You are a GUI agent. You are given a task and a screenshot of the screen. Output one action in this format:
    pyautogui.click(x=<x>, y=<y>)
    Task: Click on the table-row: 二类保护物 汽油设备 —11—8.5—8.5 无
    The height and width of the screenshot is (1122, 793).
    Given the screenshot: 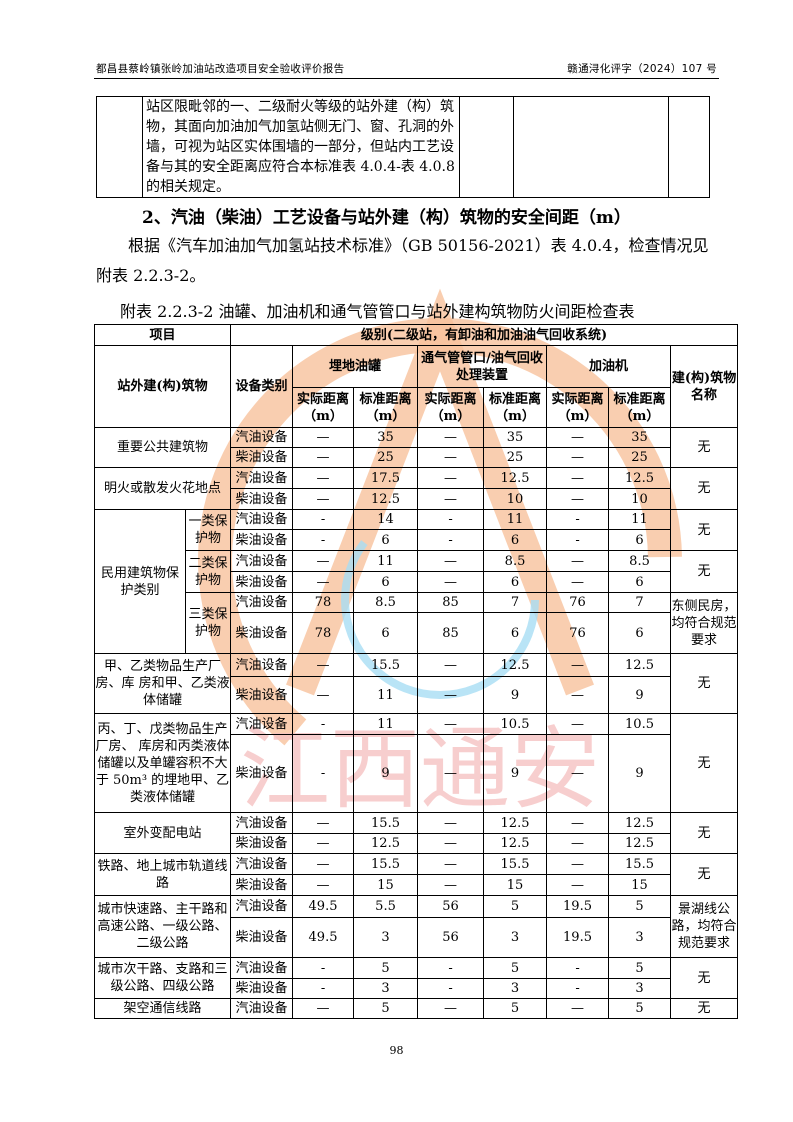 What is the action you would take?
    pyautogui.click(x=417, y=571)
    